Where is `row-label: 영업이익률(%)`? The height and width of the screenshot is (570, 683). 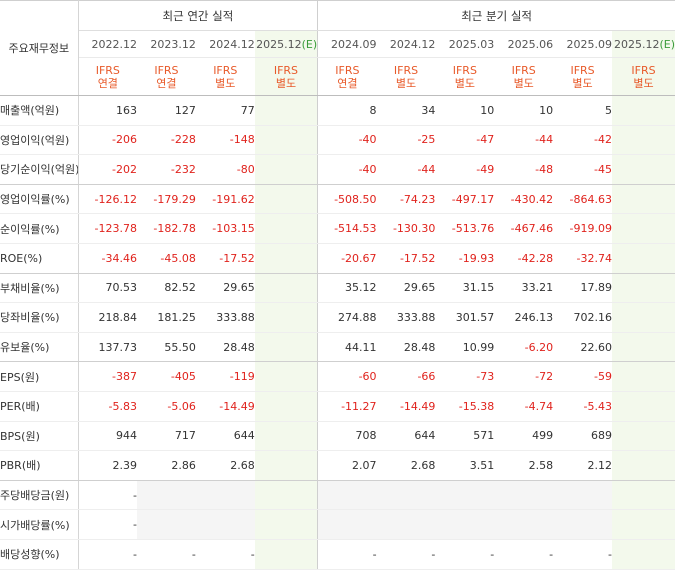
row-label: 영업이익률(%) is located at coordinates (39, 199).